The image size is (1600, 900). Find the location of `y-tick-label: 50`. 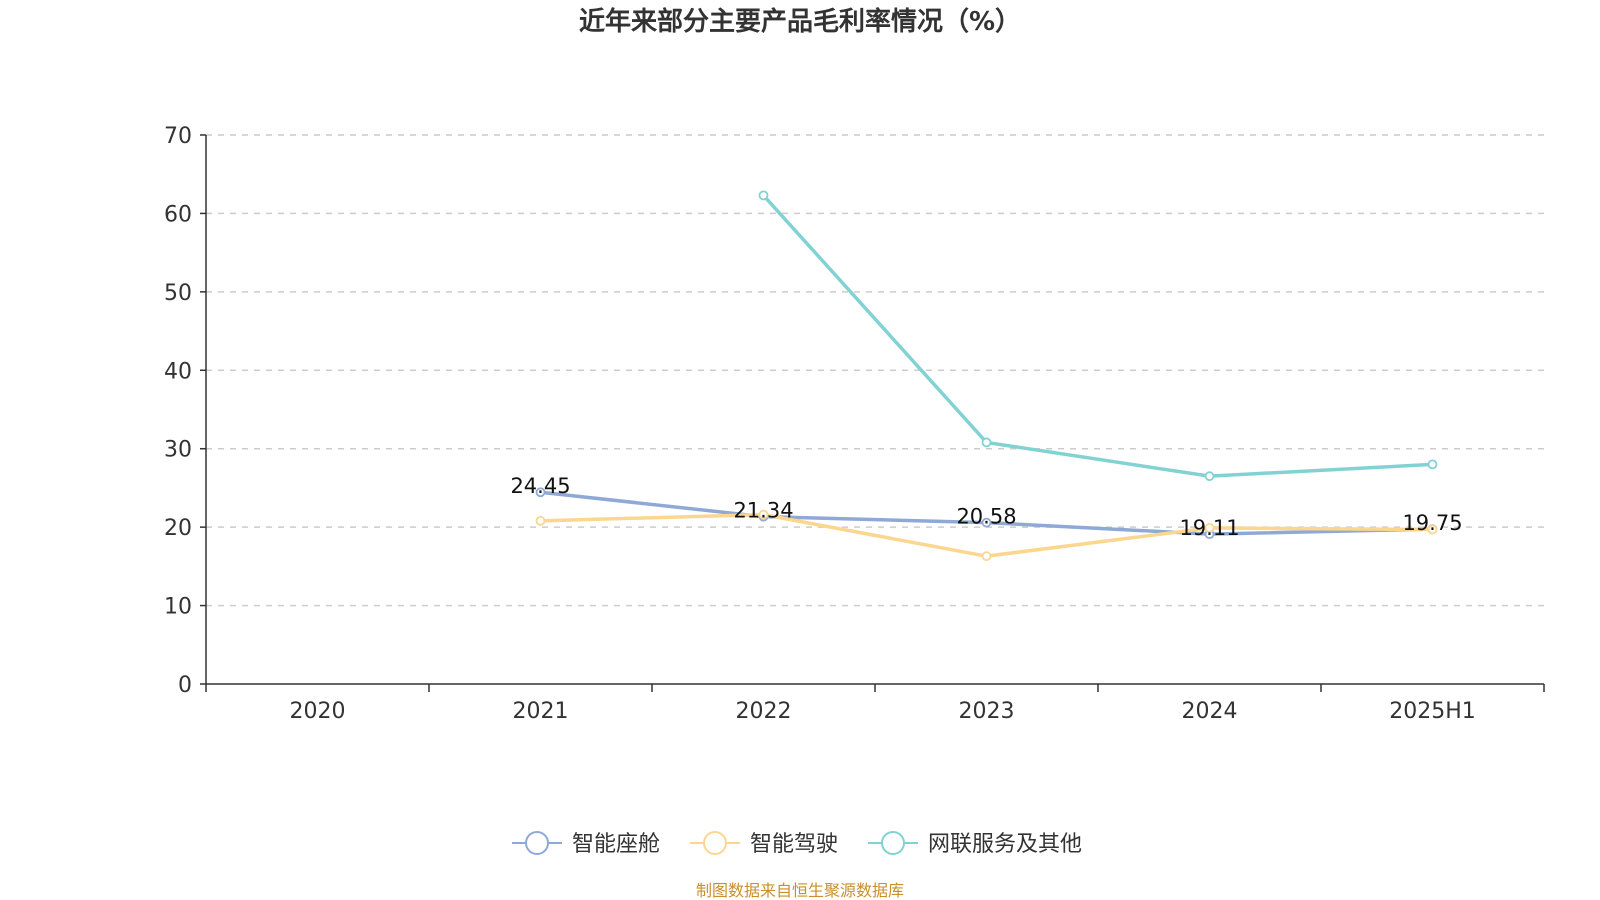

y-tick-label: 50 is located at coordinates (178, 293).